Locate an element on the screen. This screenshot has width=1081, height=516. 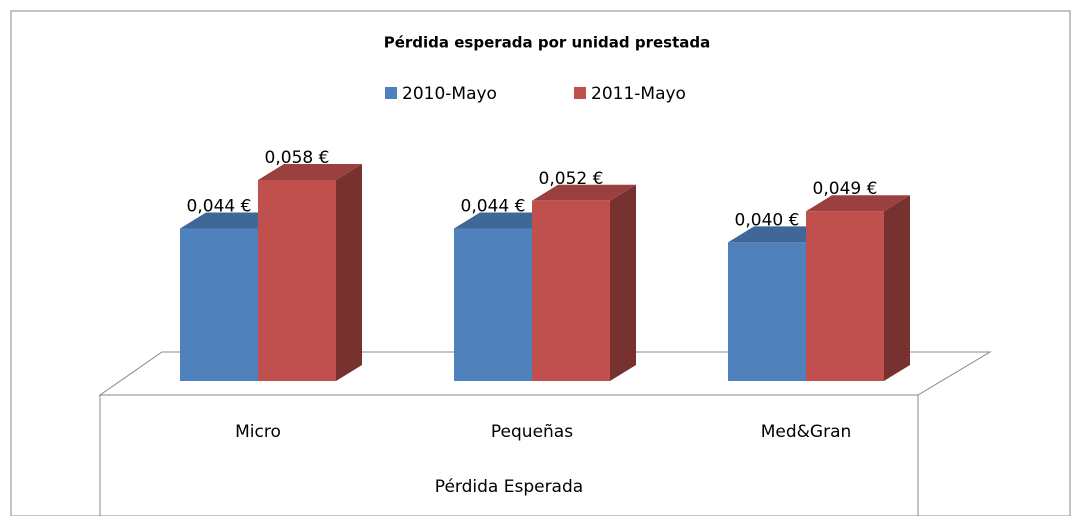
x-tick-label: Med&Gran is located at coordinates (806, 432).